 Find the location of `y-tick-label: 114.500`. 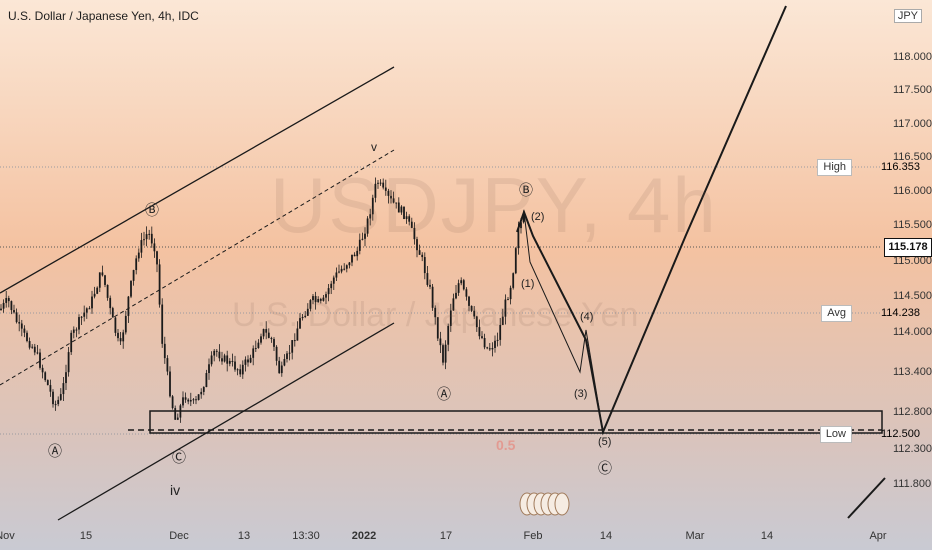

y-tick-label: 114.500 is located at coordinates (912, 296).